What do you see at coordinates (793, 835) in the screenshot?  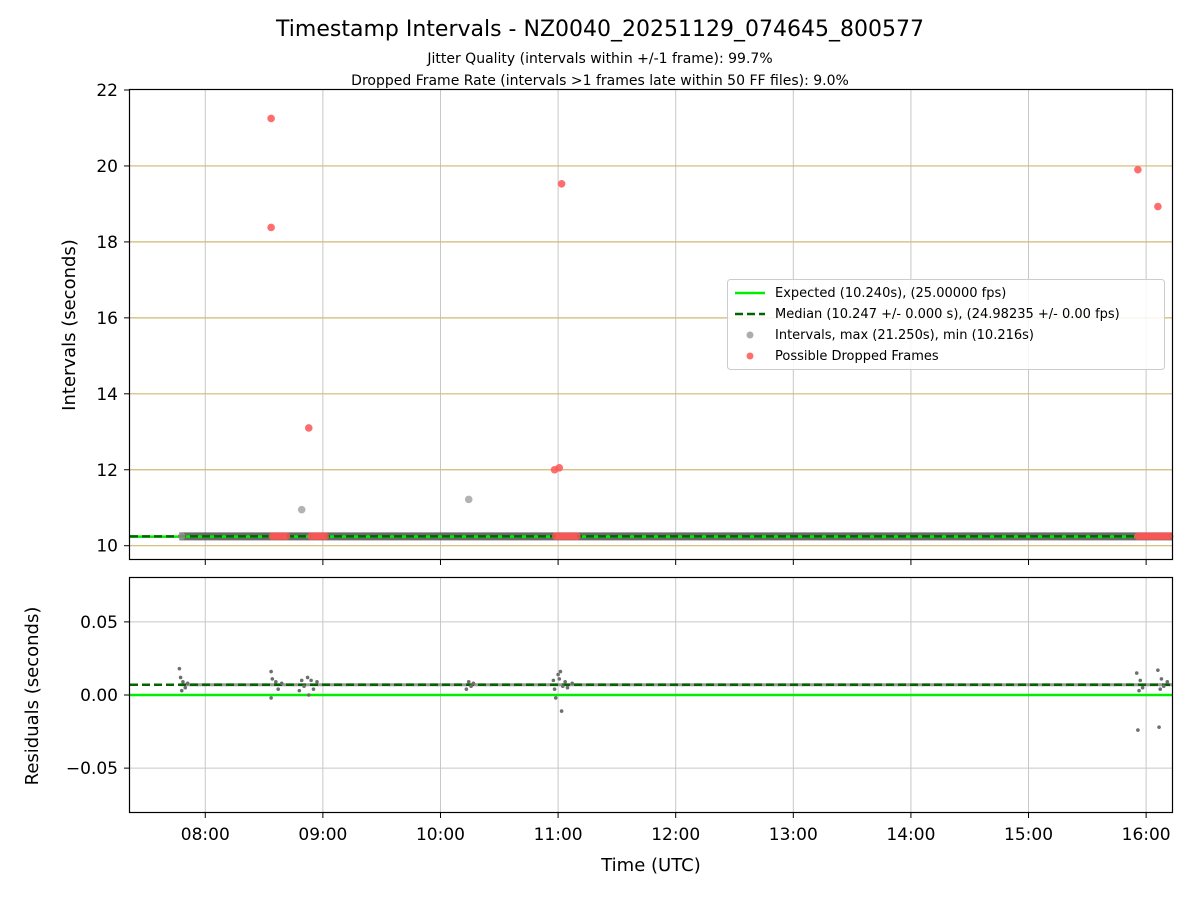 I see `x-tick-label-5: 13:00` at bounding box center [793, 835].